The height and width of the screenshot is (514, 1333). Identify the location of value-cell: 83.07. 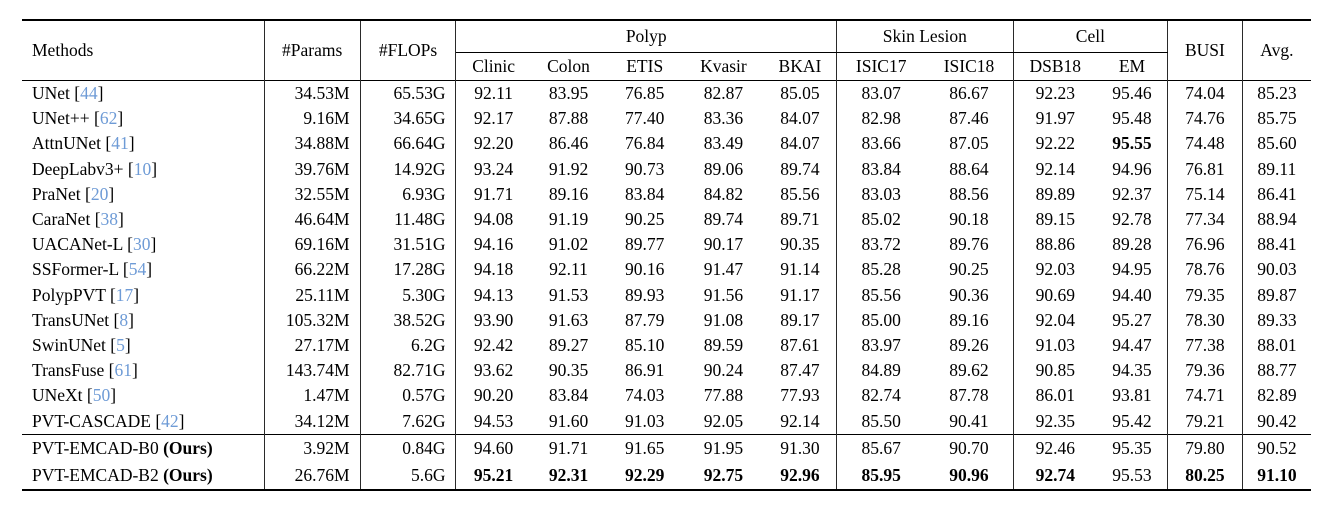
(881, 93).